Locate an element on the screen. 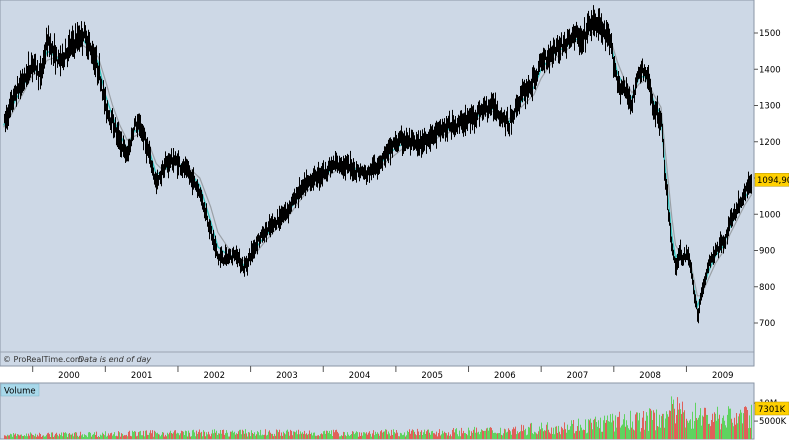 The width and height of the screenshot is (789, 446). watermark: © ProRealTime.com Data is end of day is located at coordinates (77, 359).